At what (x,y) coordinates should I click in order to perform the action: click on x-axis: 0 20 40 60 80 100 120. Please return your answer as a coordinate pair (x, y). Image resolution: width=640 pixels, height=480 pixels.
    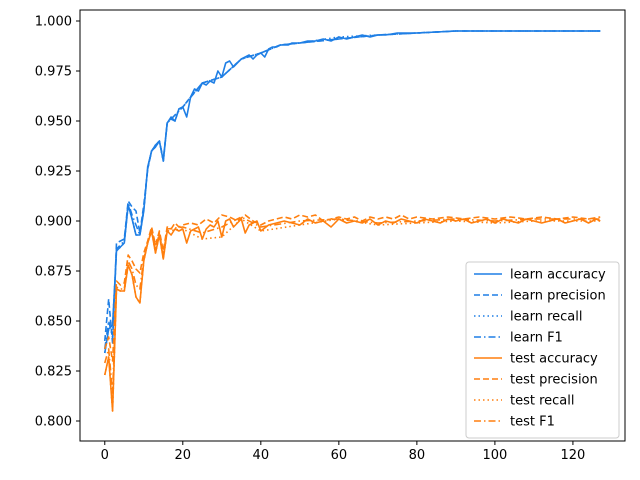
    Looking at the image, I should click on (343, 452).